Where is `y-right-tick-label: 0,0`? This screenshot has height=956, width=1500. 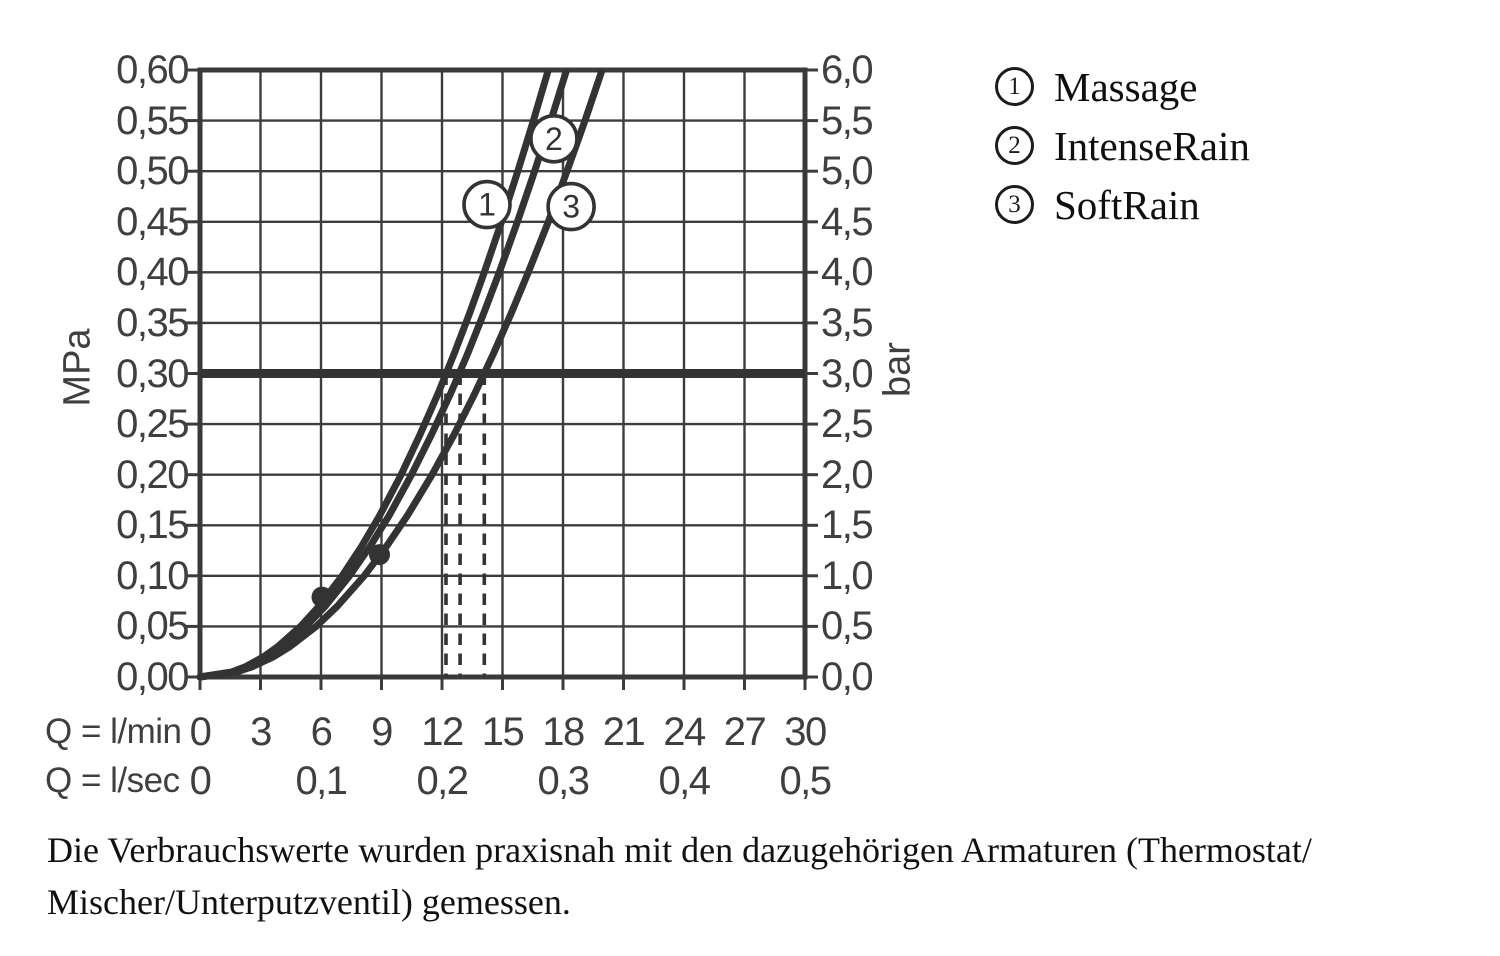
y-right-tick-label: 0,0 is located at coordinates (847, 677).